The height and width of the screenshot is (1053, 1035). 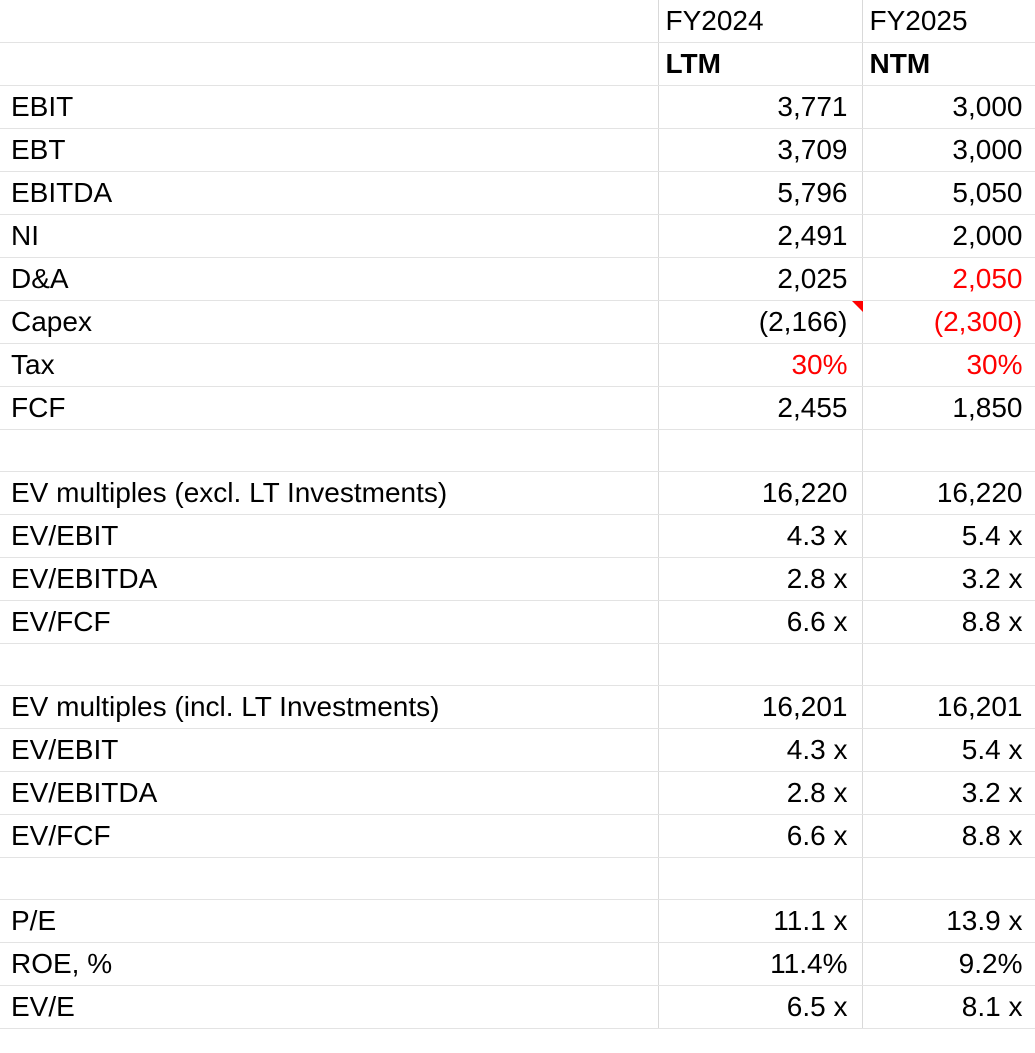 I want to click on cell-row-label: Capex, so click(x=329, y=322).